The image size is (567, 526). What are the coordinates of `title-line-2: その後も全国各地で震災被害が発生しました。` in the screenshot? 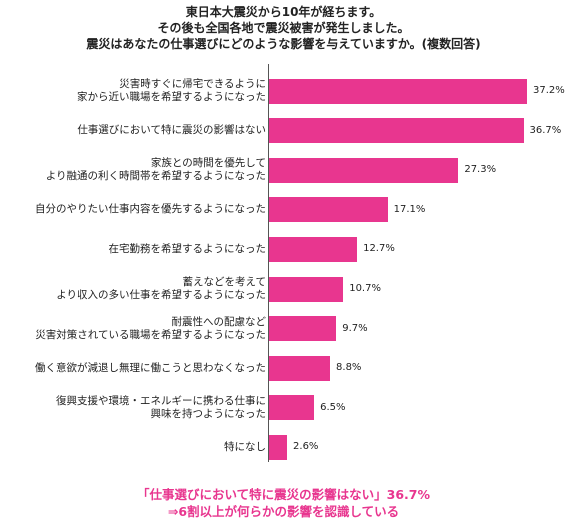 It's located at (283, 28).